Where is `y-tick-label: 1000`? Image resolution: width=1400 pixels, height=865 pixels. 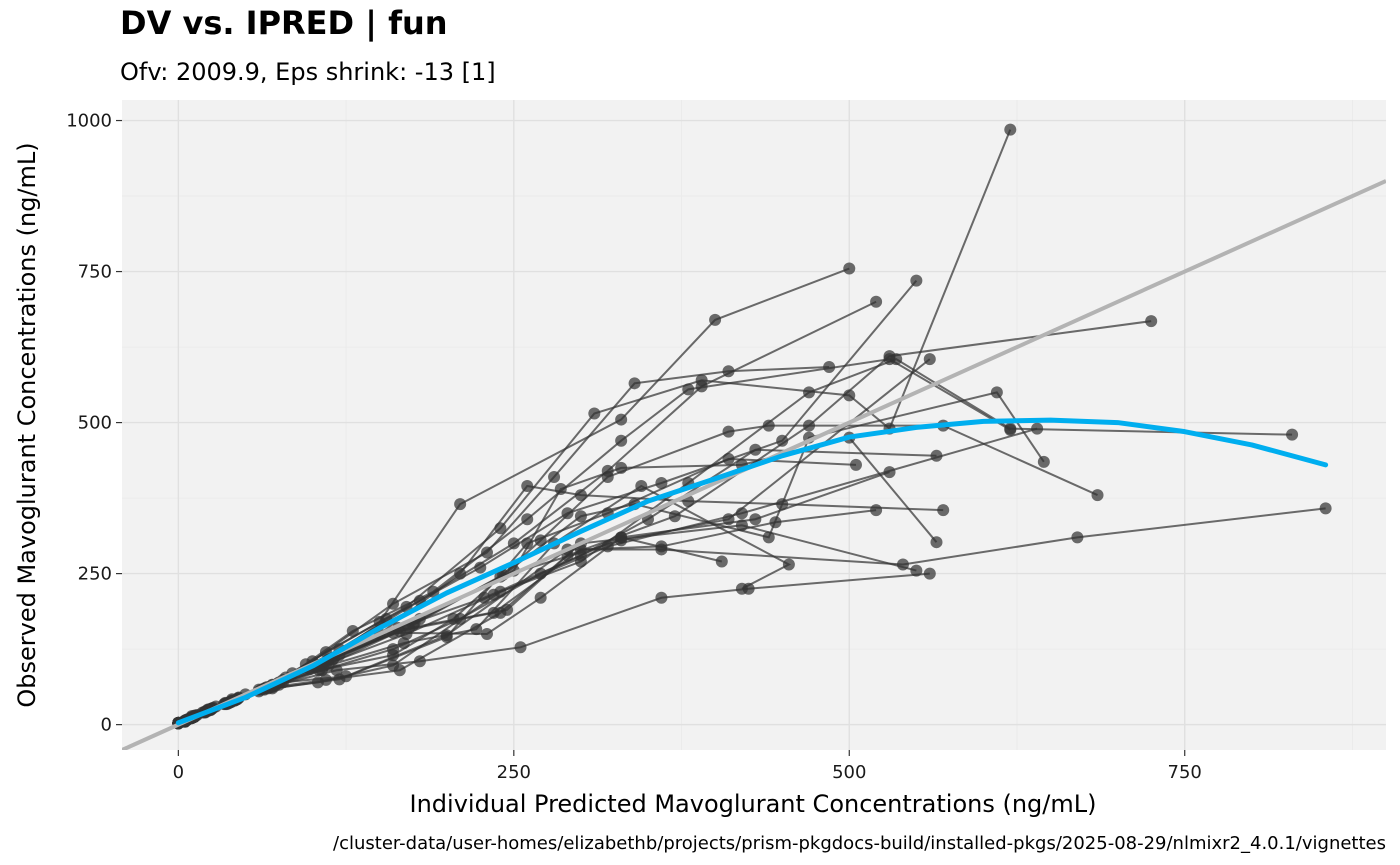
y-tick-label: 1000 is located at coordinates (89, 121).